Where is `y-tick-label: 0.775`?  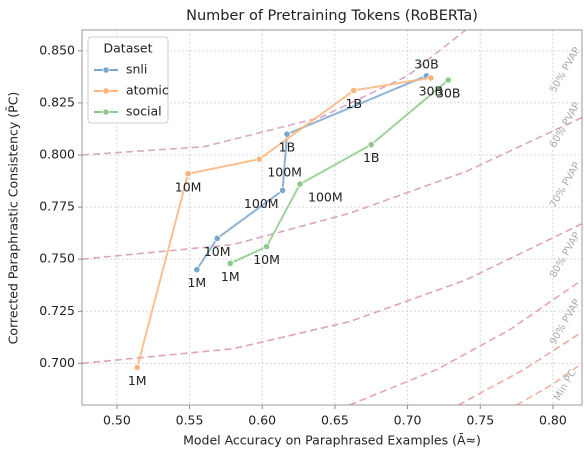 y-tick-label: 0.775 is located at coordinates (57, 206).